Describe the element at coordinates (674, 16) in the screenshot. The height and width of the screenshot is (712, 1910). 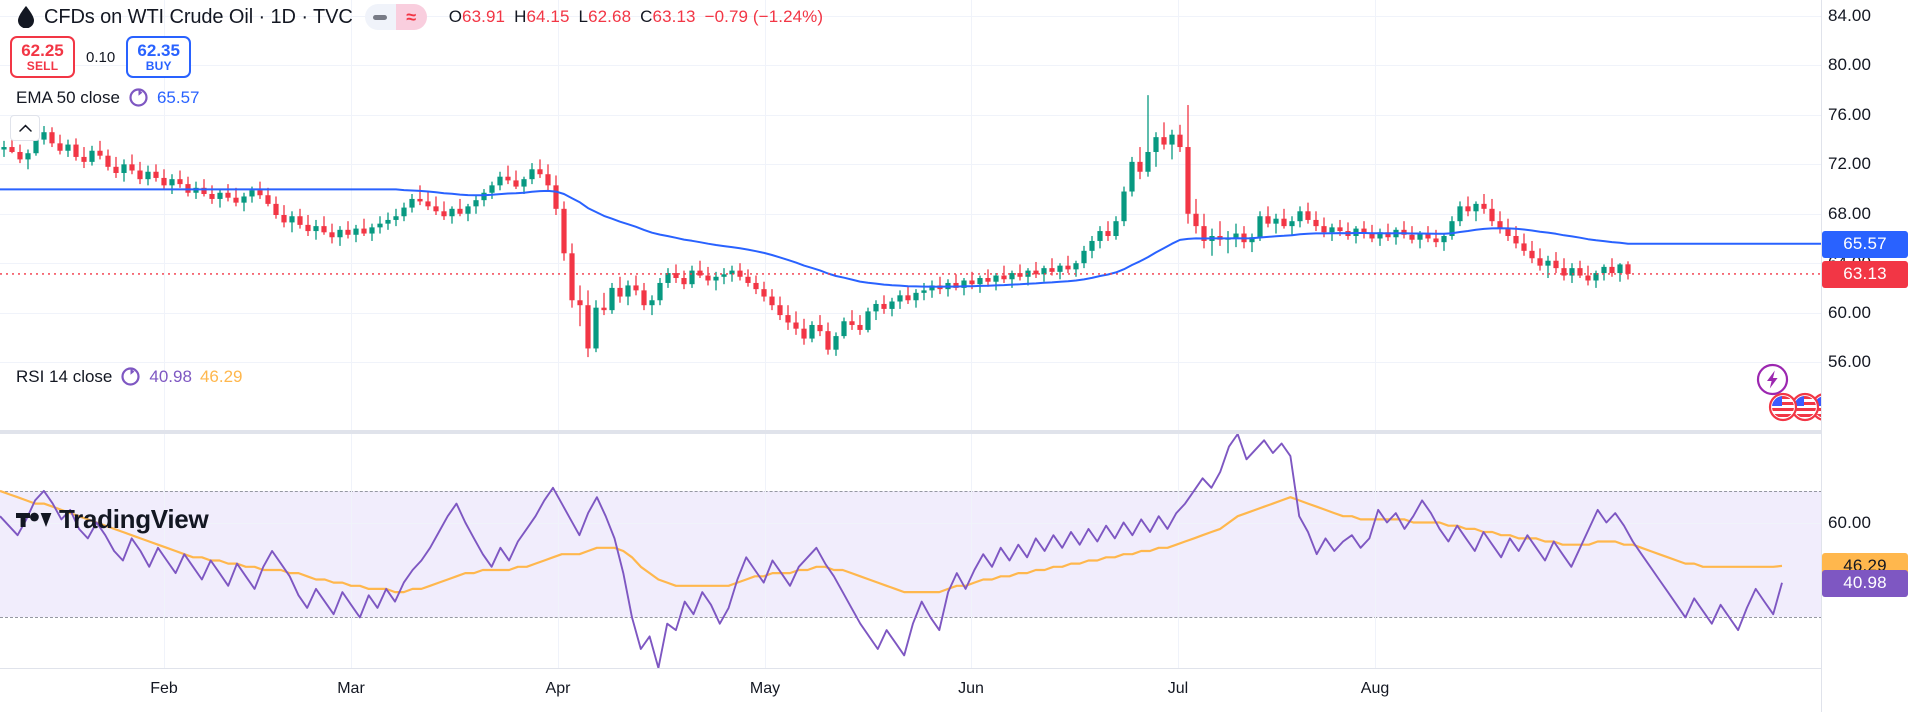
I see `ohlc-close-value: 63.13` at that location.